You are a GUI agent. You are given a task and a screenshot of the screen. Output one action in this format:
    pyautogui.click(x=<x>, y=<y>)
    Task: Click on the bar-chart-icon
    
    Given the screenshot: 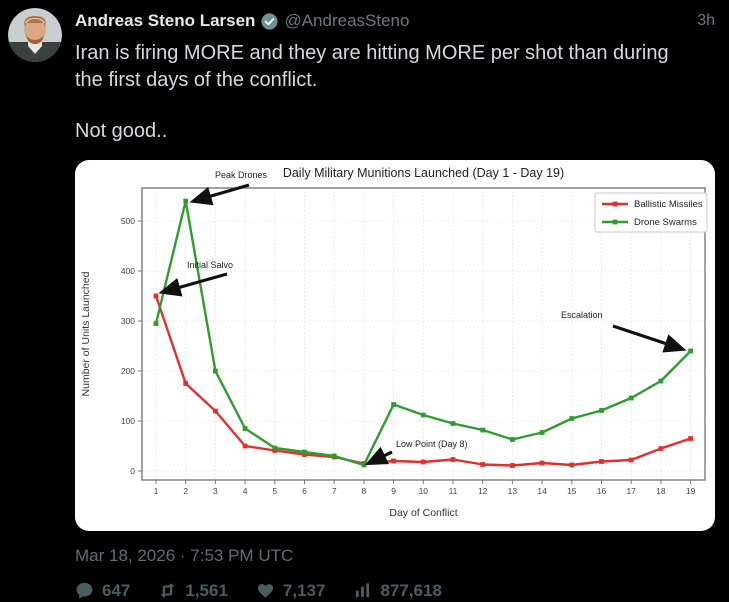 What is the action you would take?
    pyautogui.click(x=362, y=590)
    